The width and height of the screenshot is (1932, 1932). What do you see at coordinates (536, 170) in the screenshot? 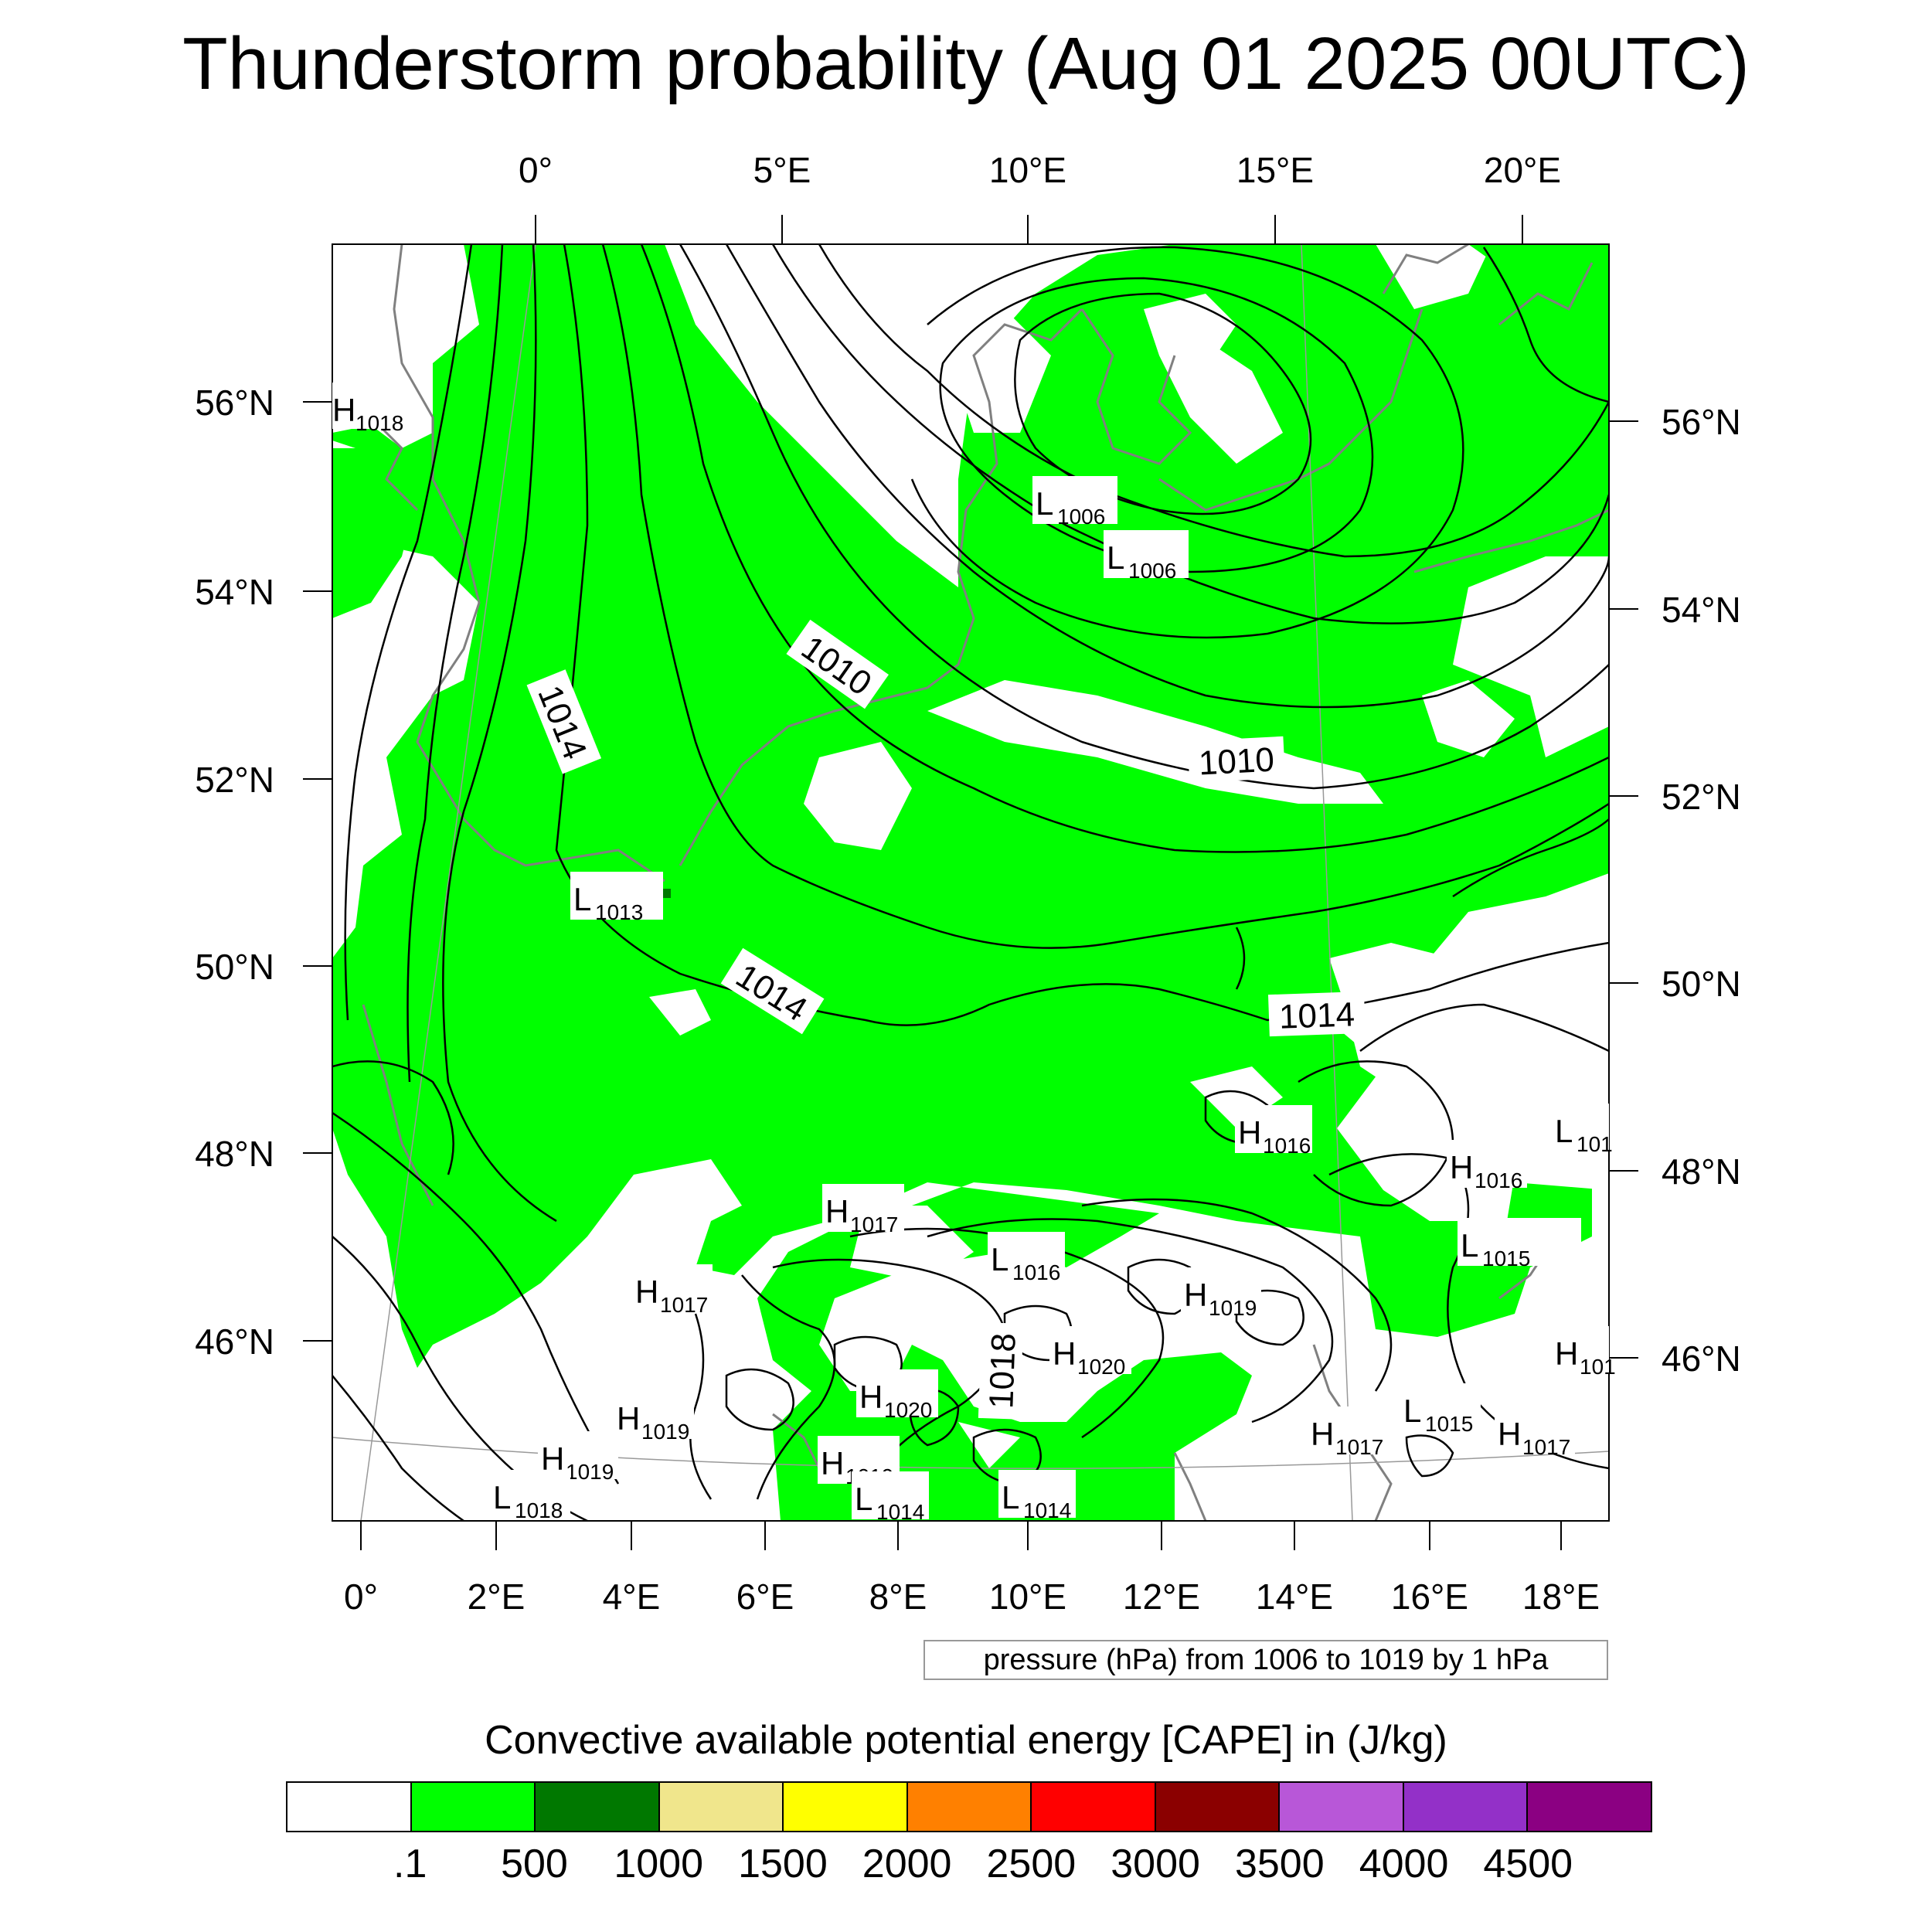
I see `top-lon-label: 0°` at bounding box center [536, 170].